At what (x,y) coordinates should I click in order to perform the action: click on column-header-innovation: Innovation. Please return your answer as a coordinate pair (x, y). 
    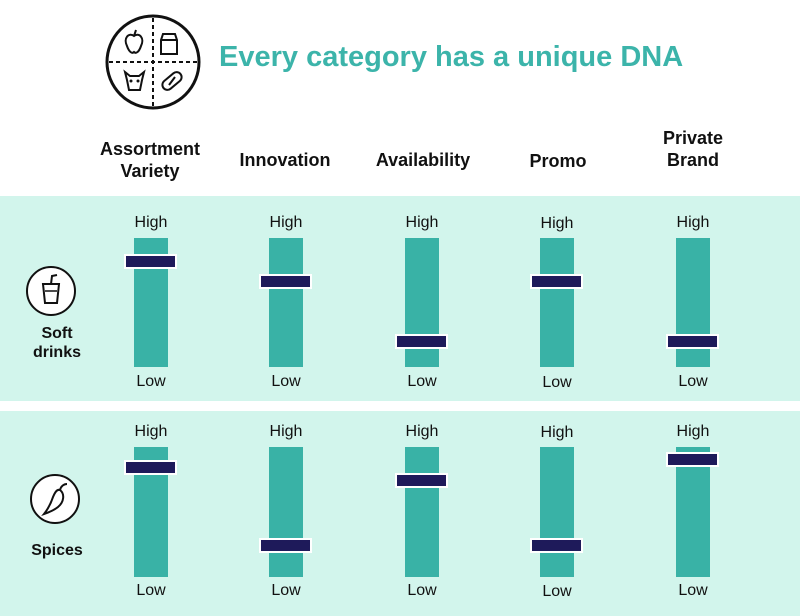
    Looking at the image, I should click on (285, 160).